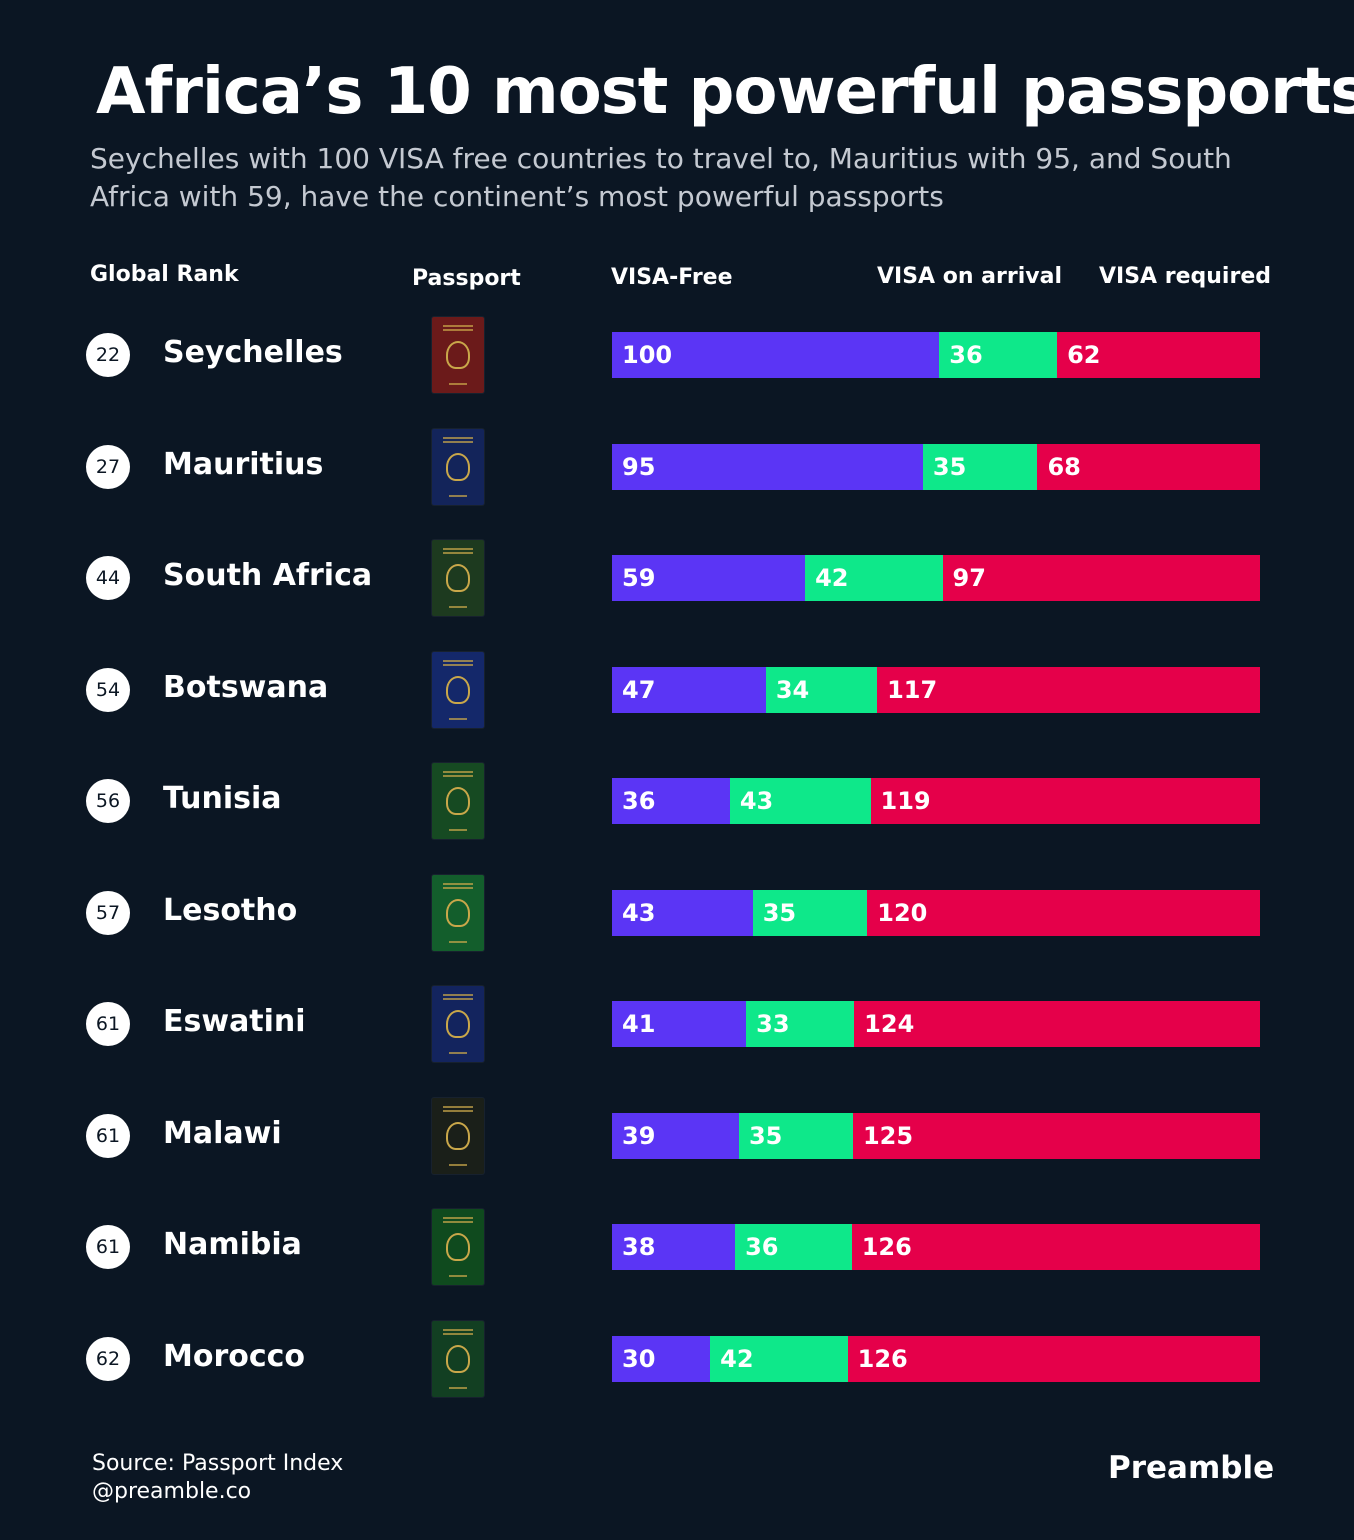 Image resolution: width=1354 pixels, height=1540 pixels. I want to click on rank-badge: 22, so click(108, 355).